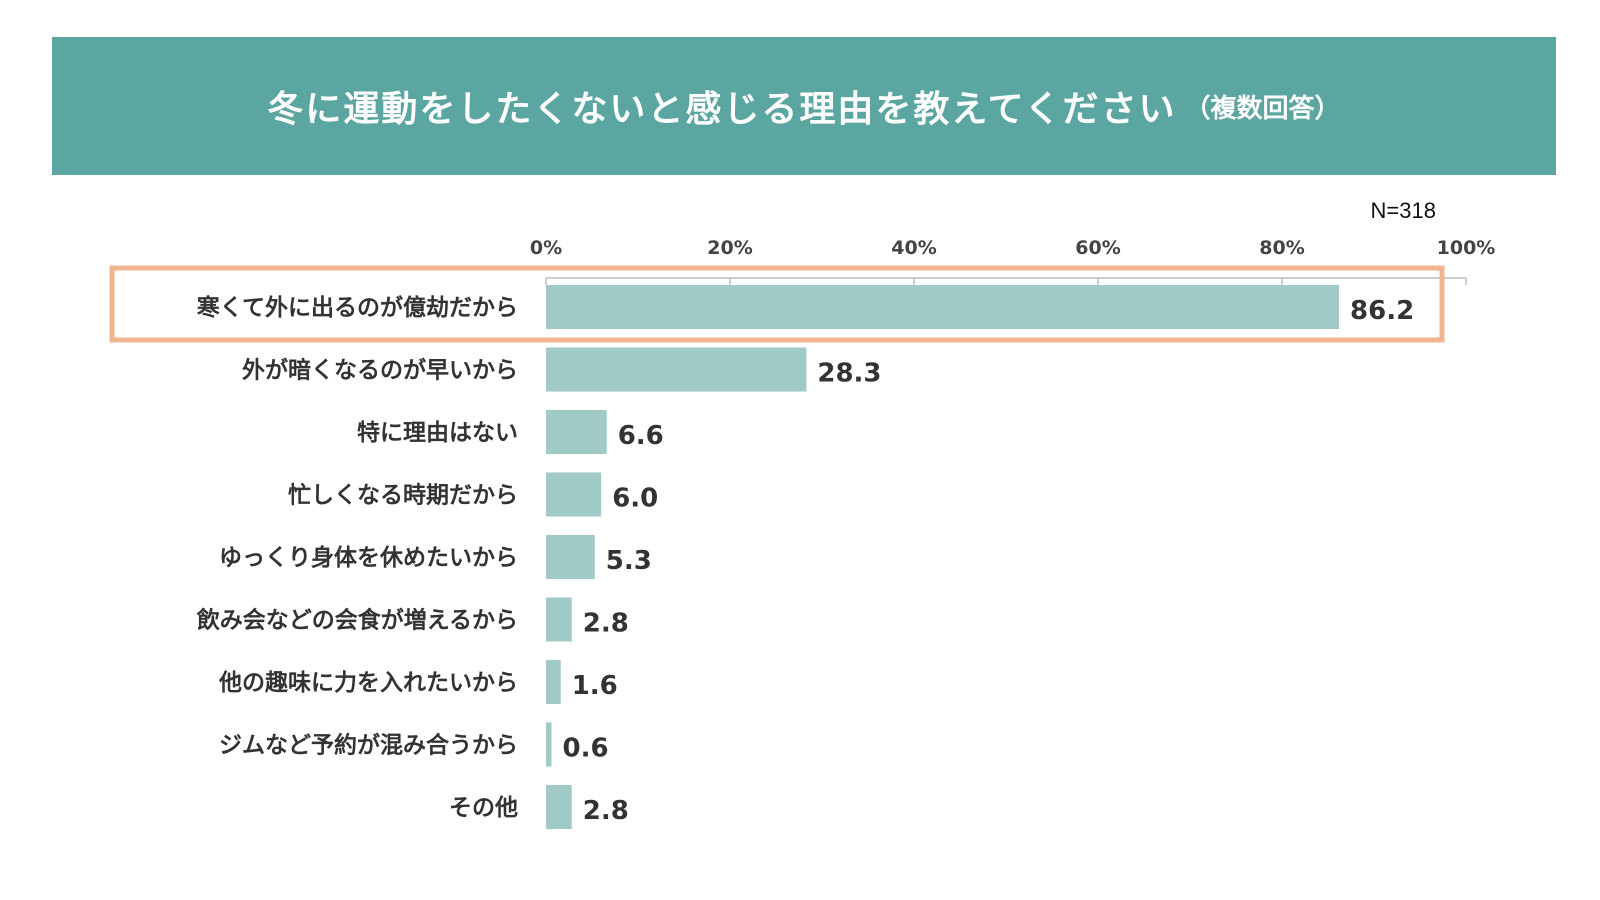  I want to click on data-label: 1.6, so click(595, 686).